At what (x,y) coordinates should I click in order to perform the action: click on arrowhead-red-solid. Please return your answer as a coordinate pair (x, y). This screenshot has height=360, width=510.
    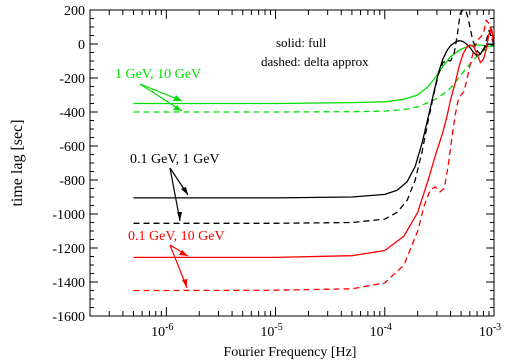
    Looking at the image, I should click on (183, 253).